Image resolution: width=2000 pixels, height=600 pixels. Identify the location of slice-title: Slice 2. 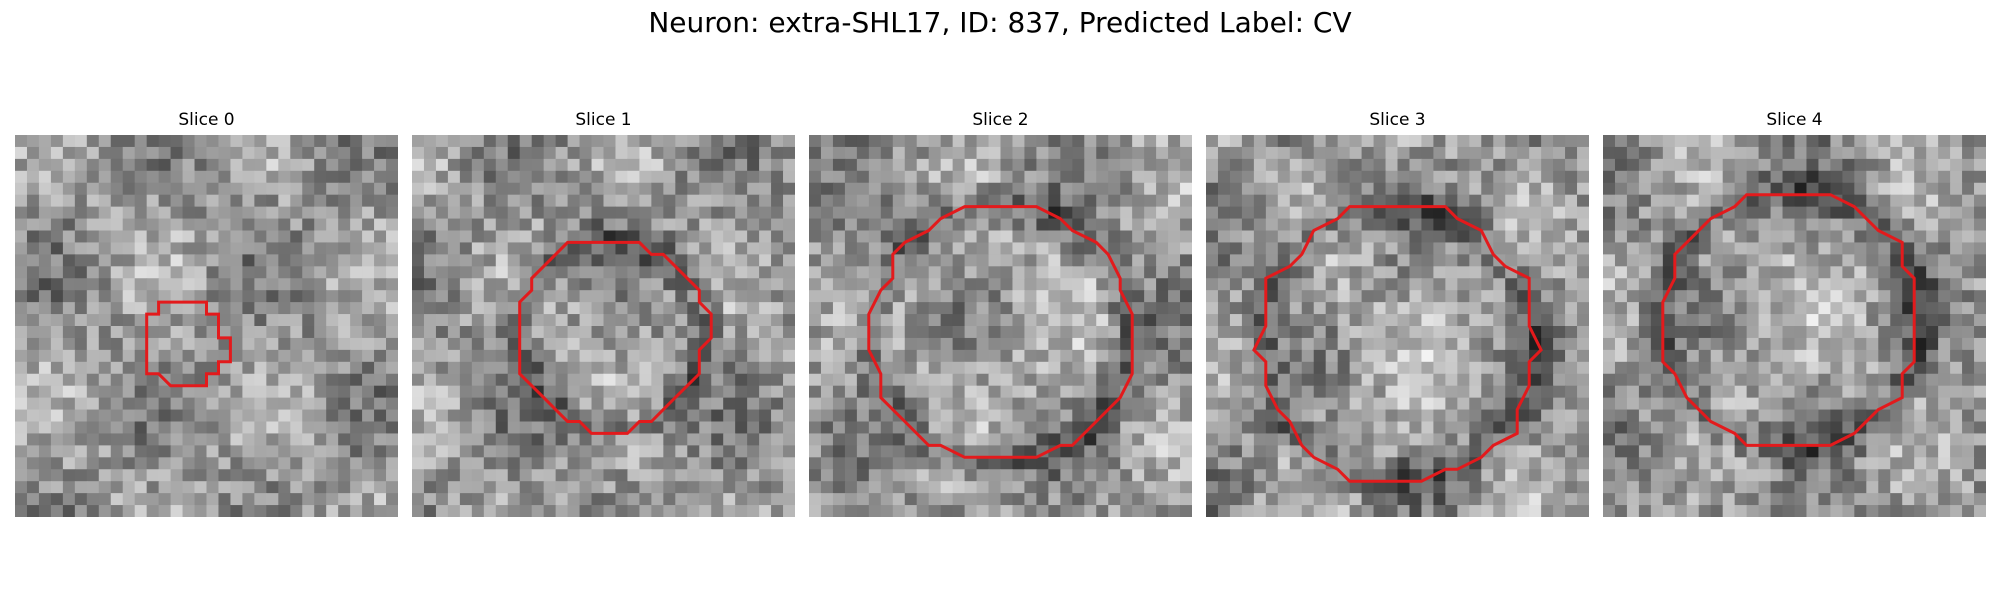
(1000, 120).